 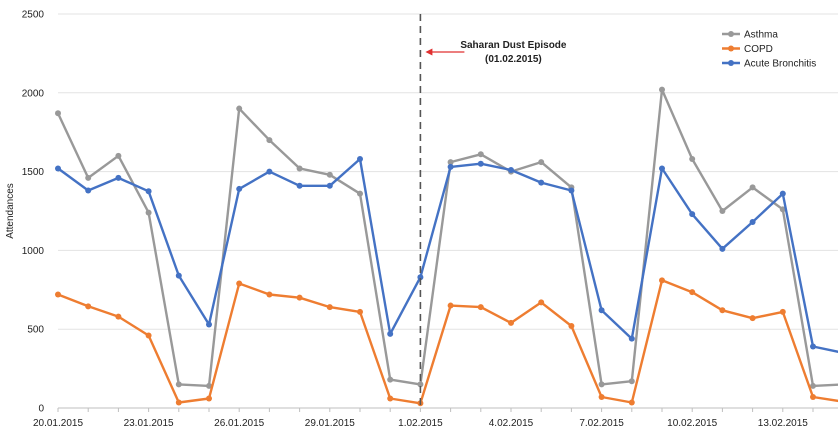 What do you see at coordinates (58, 423) in the screenshot?
I see `x-tick-label: 20.01.2015` at bounding box center [58, 423].